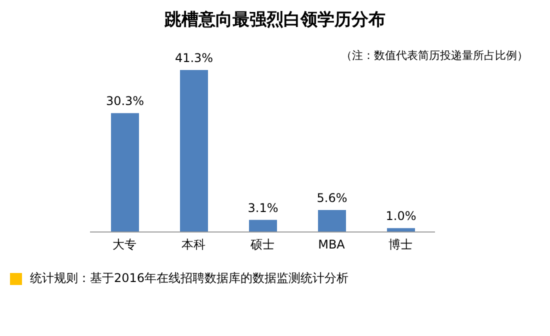 The height and width of the screenshot is (336, 550). What do you see at coordinates (400, 245) in the screenshot?
I see `x-tick-label: 博士` at bounding box center [400, 245].